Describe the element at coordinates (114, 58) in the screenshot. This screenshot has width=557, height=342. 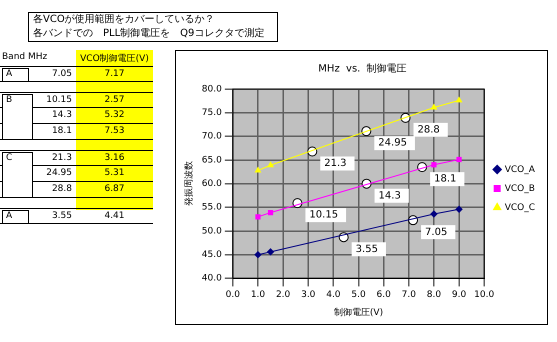
I see `text: VCO制御電圧(V)` at that location.